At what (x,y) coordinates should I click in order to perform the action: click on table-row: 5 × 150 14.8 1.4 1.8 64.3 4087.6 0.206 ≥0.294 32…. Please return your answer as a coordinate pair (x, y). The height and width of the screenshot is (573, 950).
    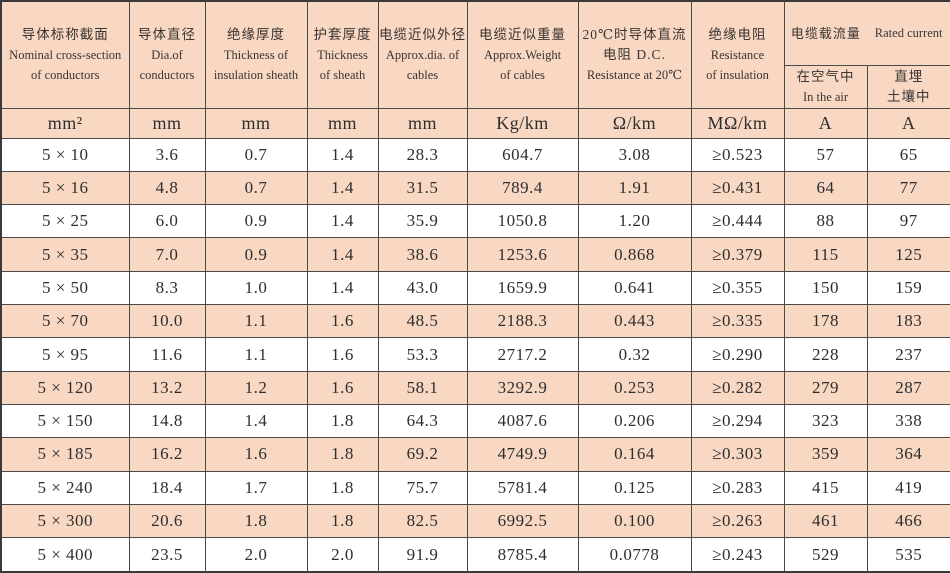
    Looking at the image, I should click on (475, 421).